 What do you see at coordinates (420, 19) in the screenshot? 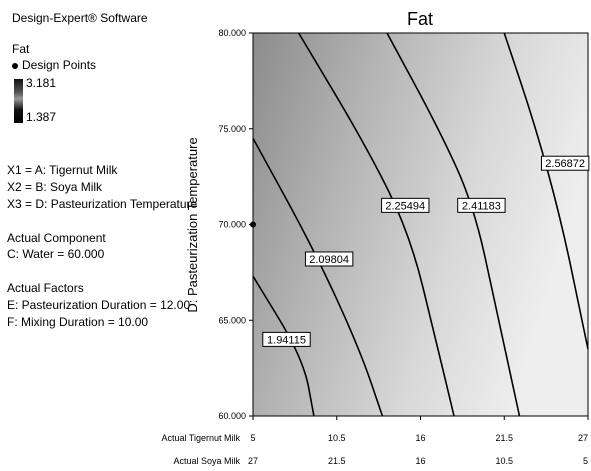
I see `chart-title: Fat` at bounding box center [420, 19].